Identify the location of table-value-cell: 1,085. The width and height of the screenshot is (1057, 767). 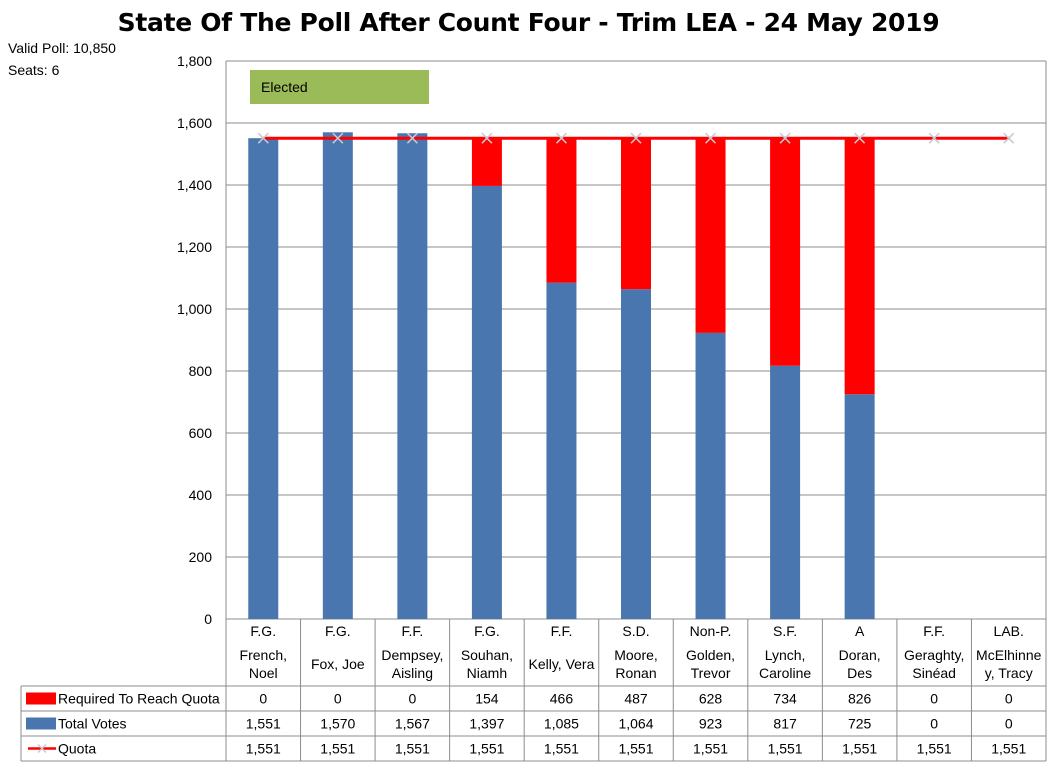
(561, 724).